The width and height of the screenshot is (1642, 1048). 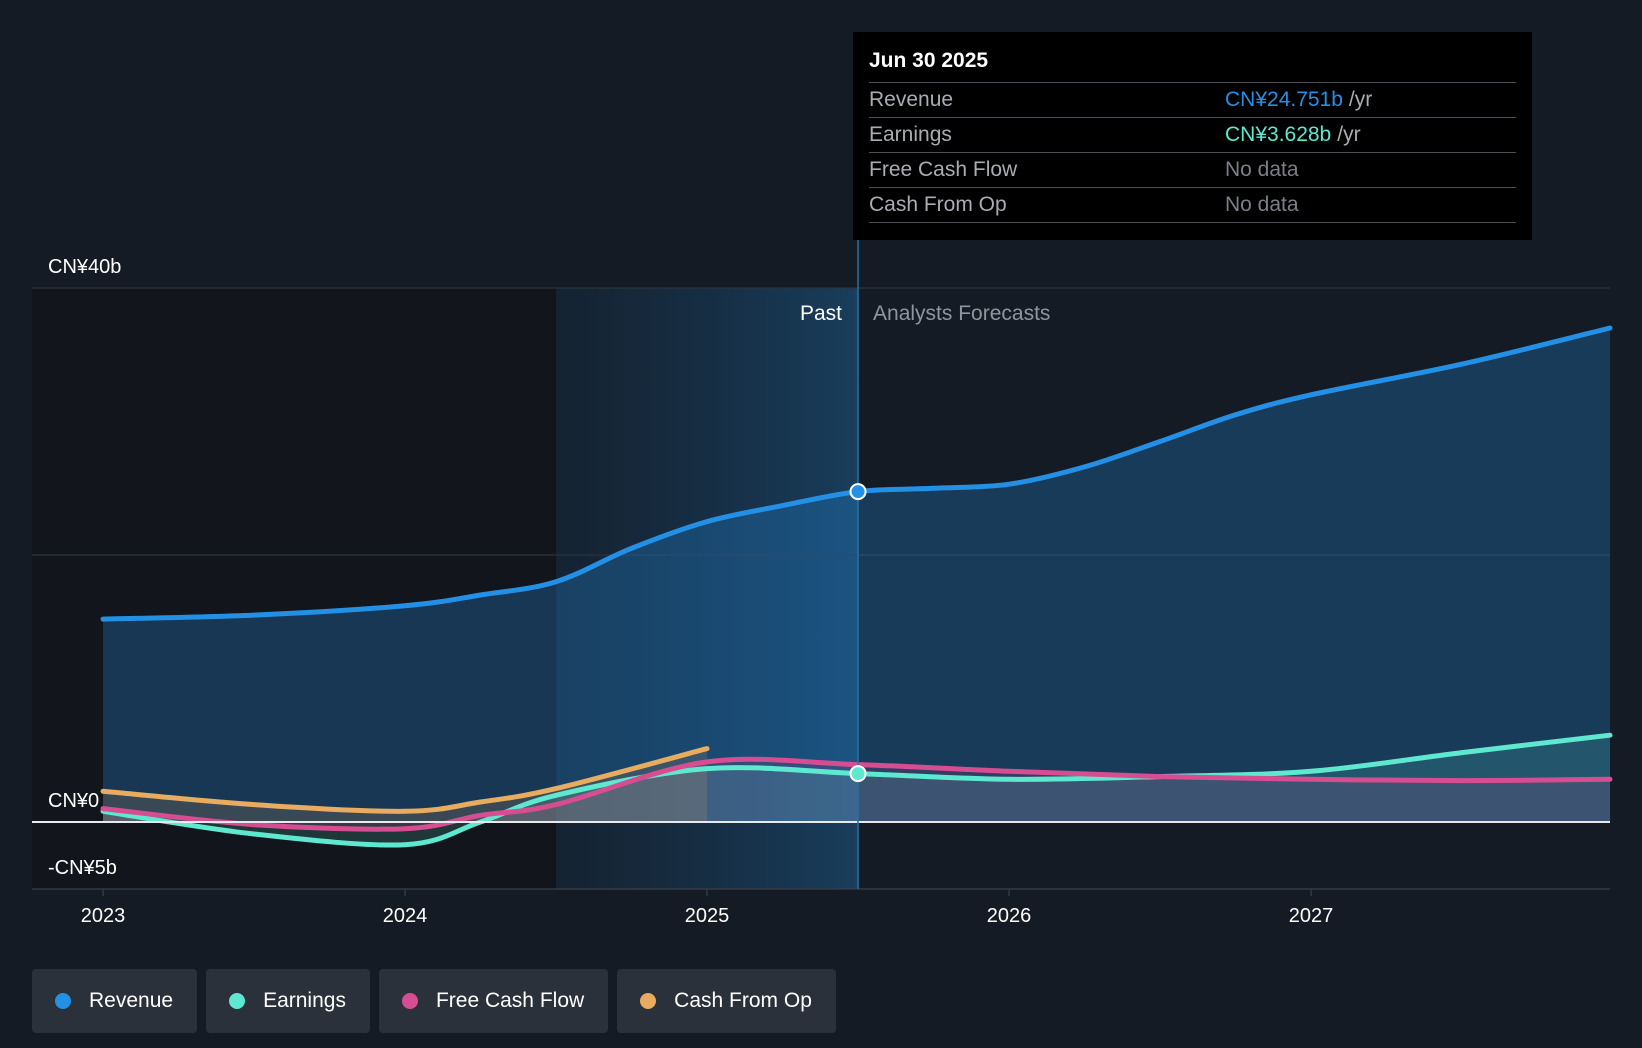 I want to click on x-tick-label: 2025, so click(x=707, y=916).